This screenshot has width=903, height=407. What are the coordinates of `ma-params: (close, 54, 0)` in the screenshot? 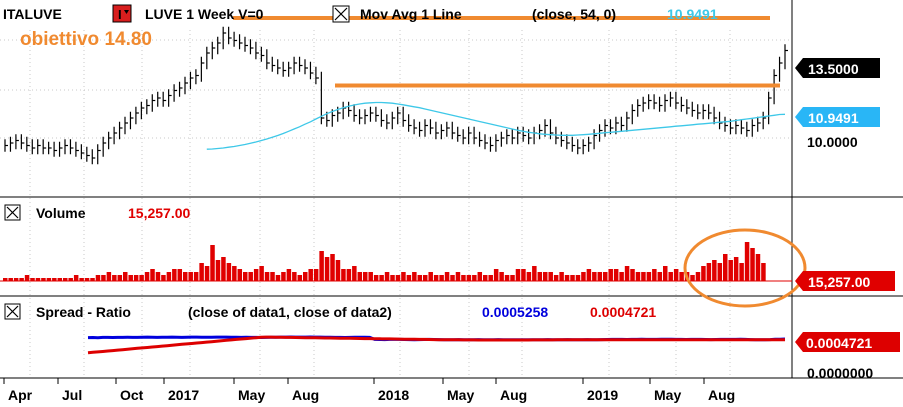 It's located at (574, 14).